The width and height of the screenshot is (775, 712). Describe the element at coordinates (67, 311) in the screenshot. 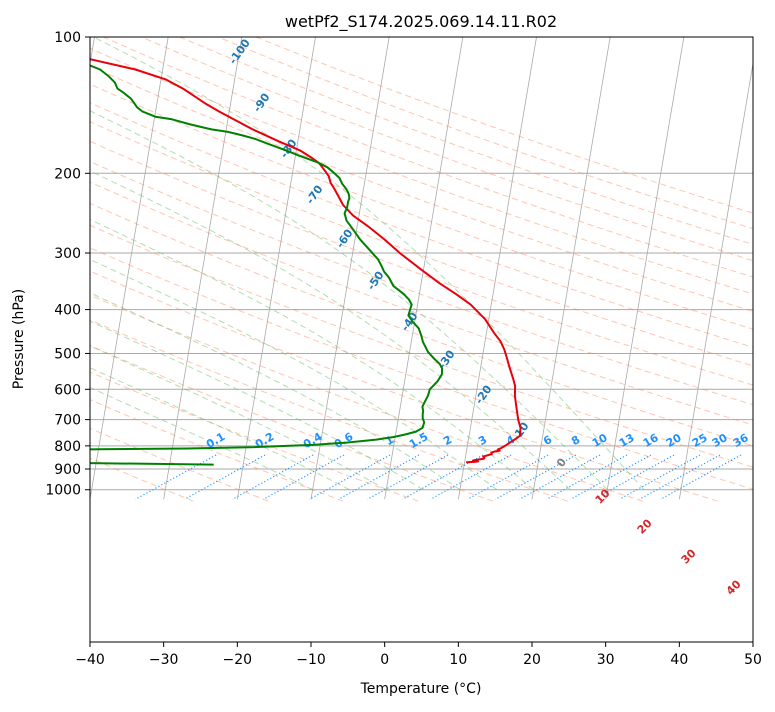

I see `y-tick-label: 400` at that location.